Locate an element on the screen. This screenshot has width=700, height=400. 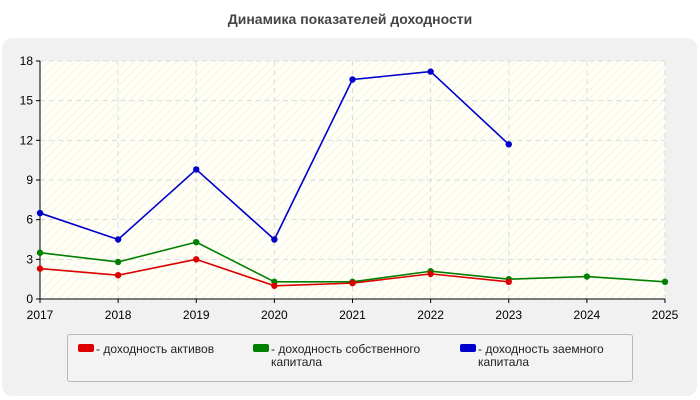
y-tick-label: 0 is located at coordinates (29, 299).